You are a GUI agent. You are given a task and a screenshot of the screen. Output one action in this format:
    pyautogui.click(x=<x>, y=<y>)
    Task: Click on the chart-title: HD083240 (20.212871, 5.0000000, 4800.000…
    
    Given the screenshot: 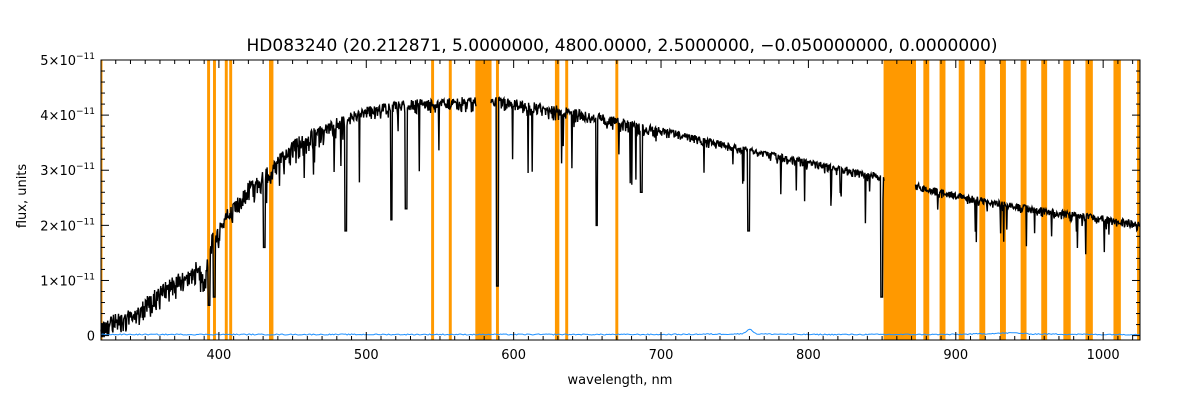 What is the action you would take?
    pyautogui.click(x=622, y=46)
    